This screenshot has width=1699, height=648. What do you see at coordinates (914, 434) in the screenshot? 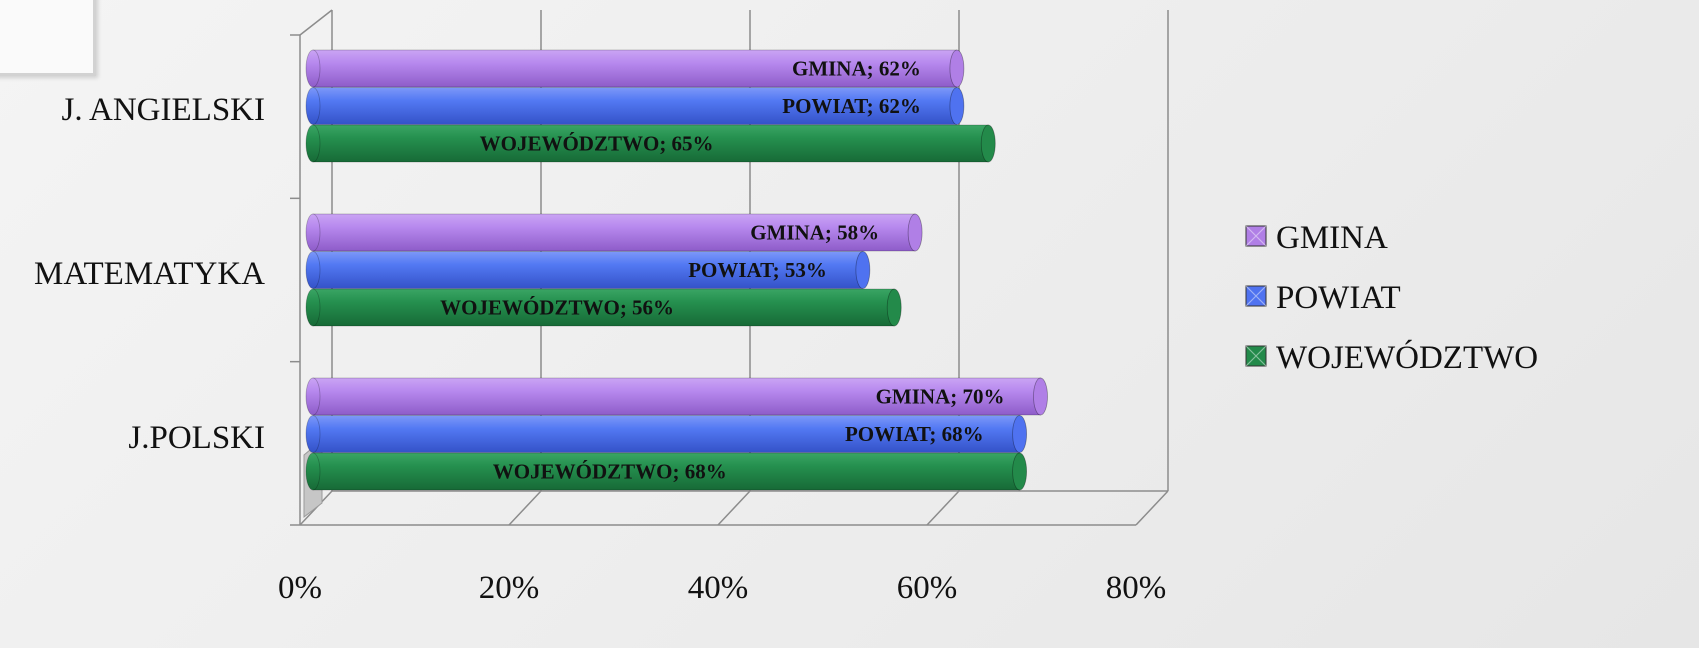
I see `data-label: POWIAT; 68%` at bounding box center [914, 434].